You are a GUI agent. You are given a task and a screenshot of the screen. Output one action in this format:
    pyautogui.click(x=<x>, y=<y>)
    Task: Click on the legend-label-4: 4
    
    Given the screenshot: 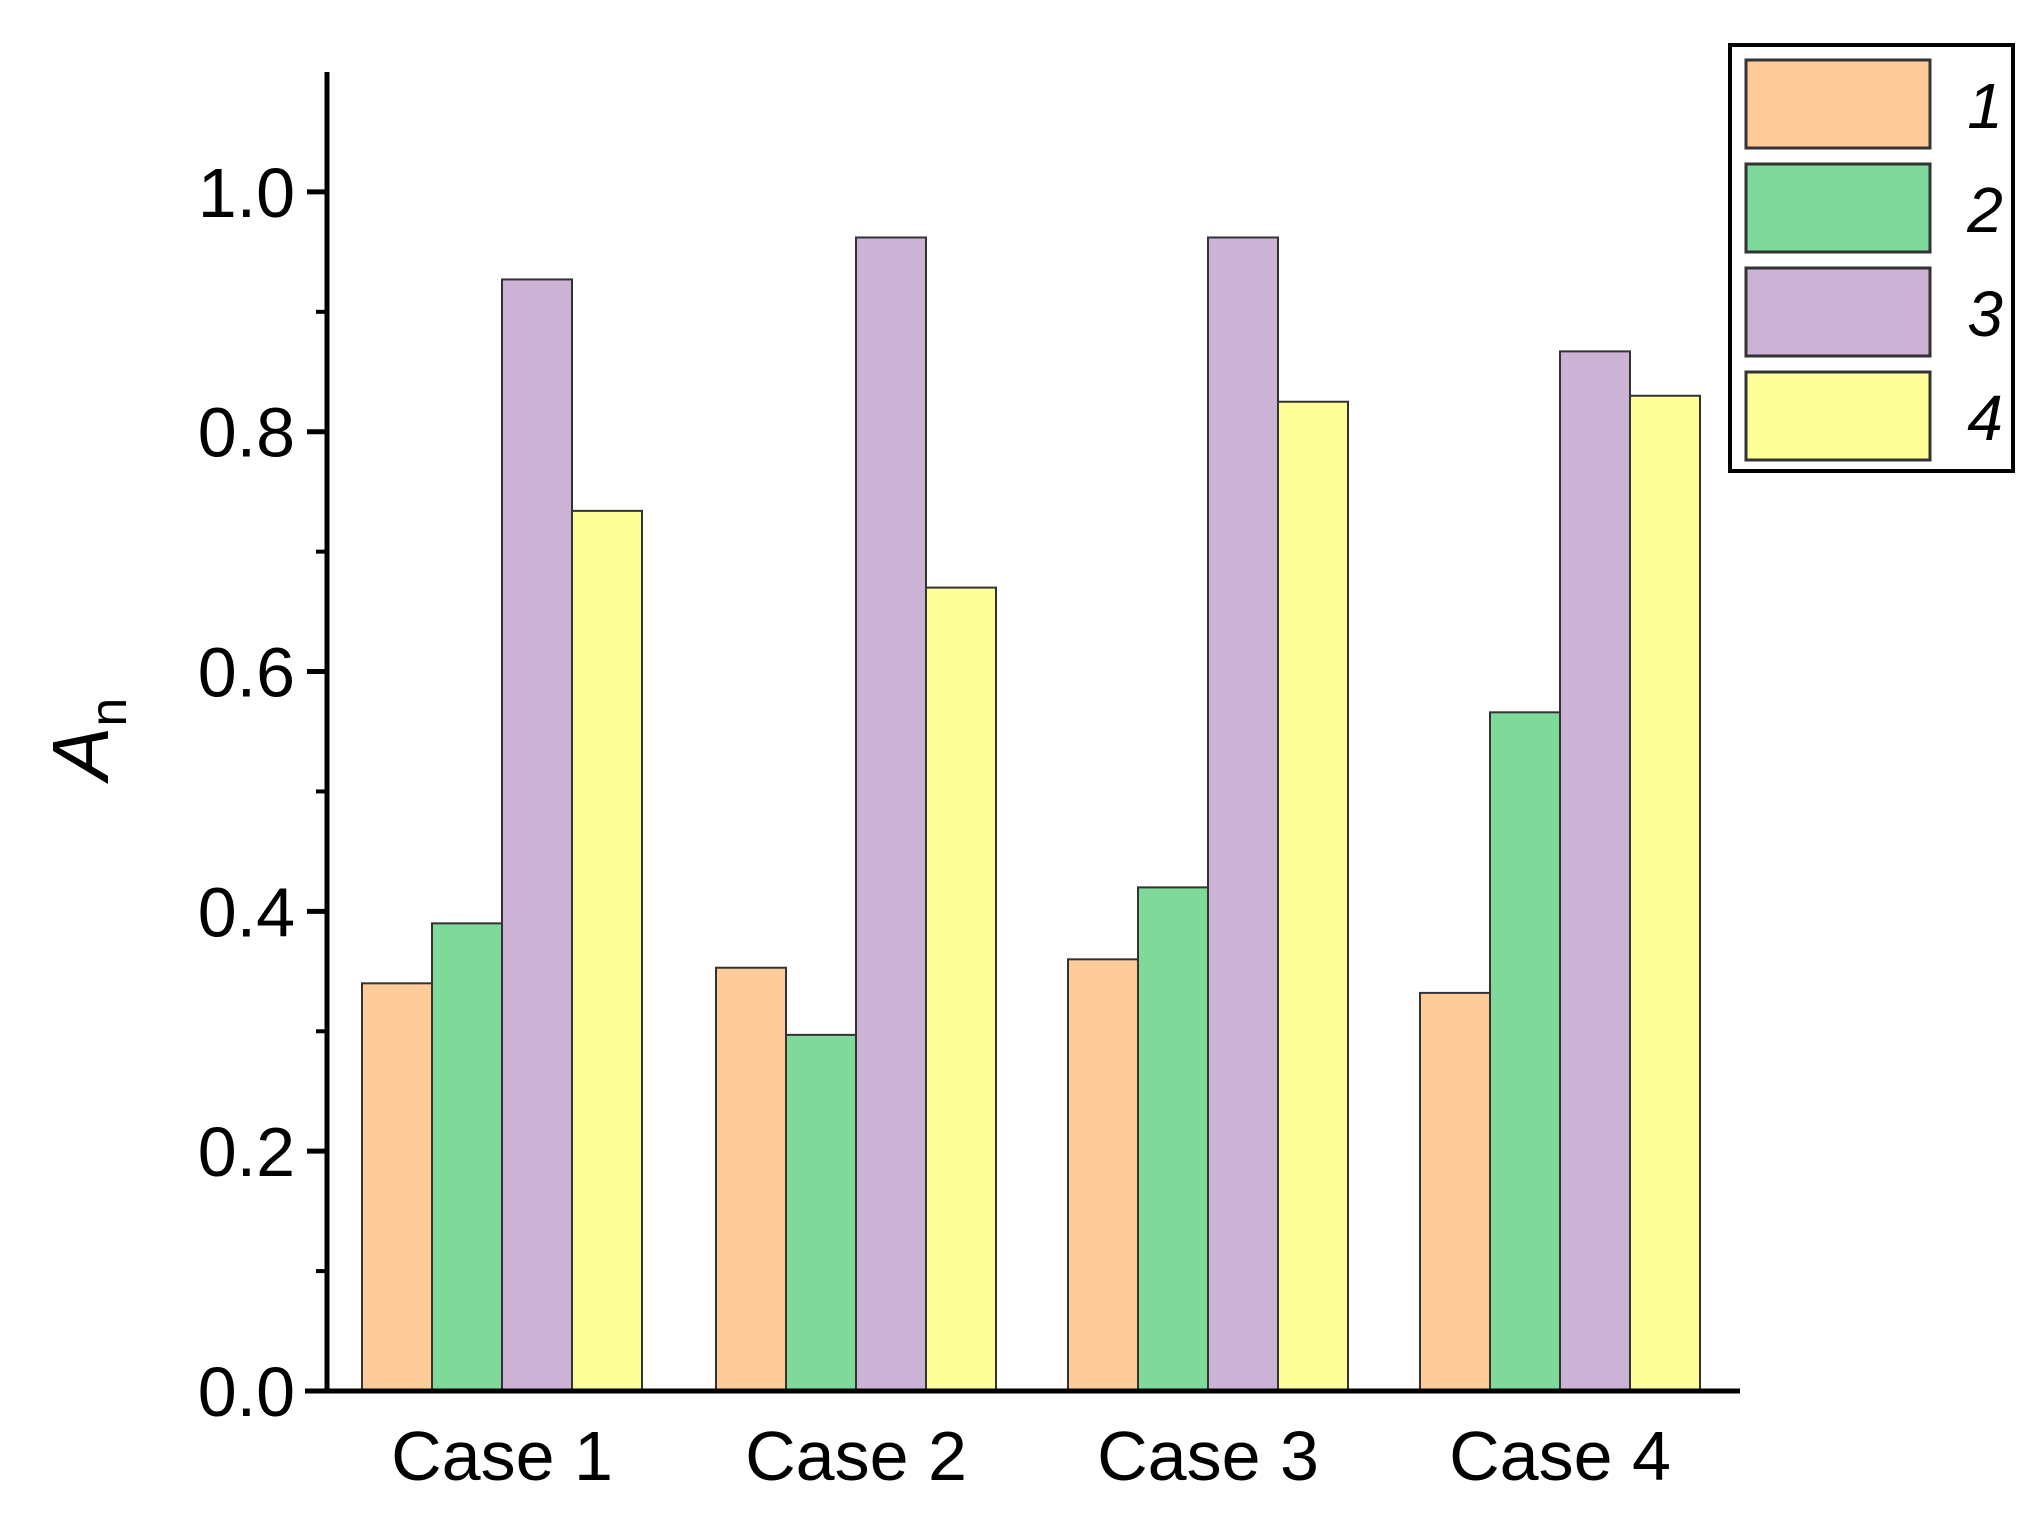 What is the action you would take?
    pyautogui.click(x=1985, y=418)
    